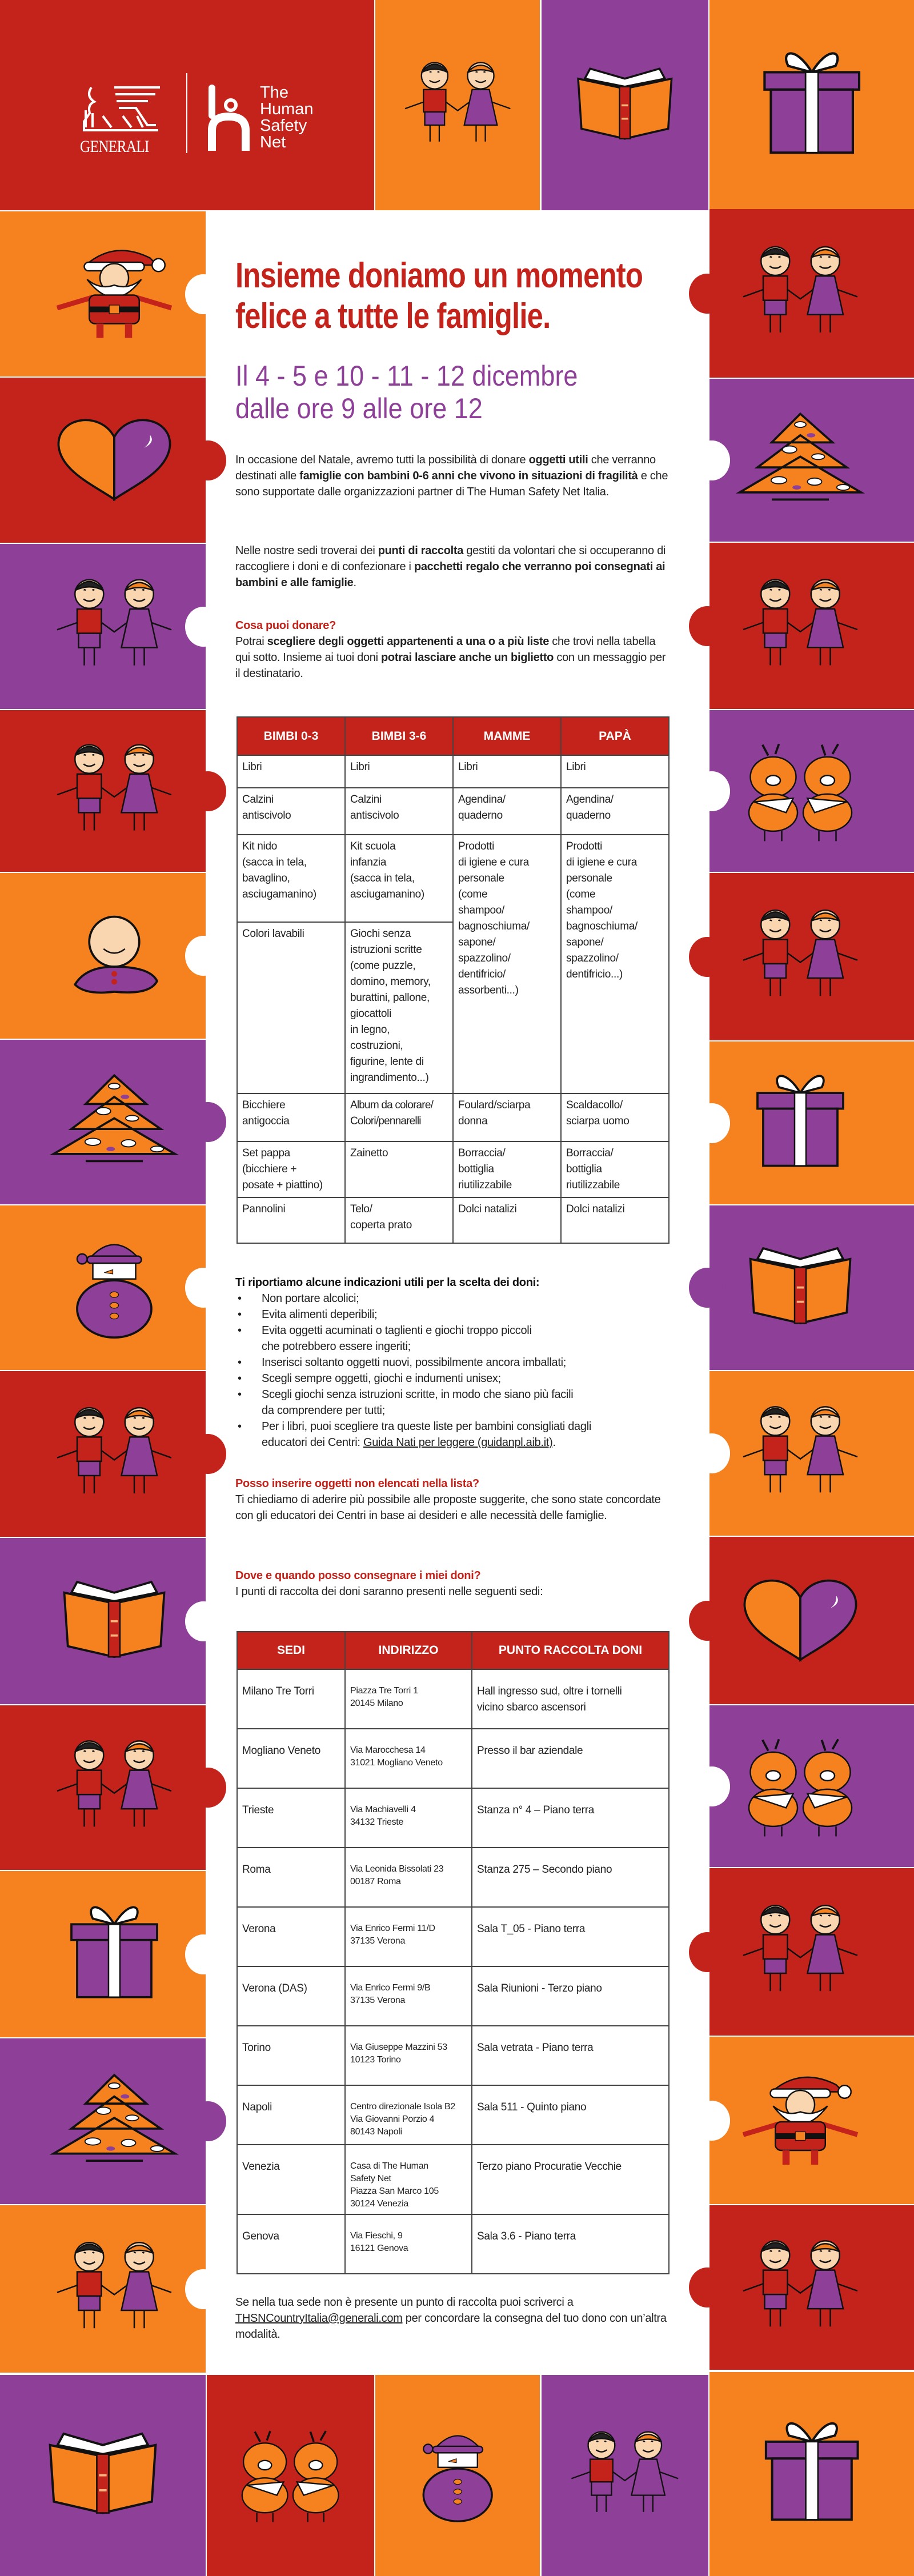 Image resolution: width=914 pixels, height=2576 pixels. Describe the element at coordinates (399, 1220) in the screenshot. I see `table-cell: Telo/ coperta prato` at that location.